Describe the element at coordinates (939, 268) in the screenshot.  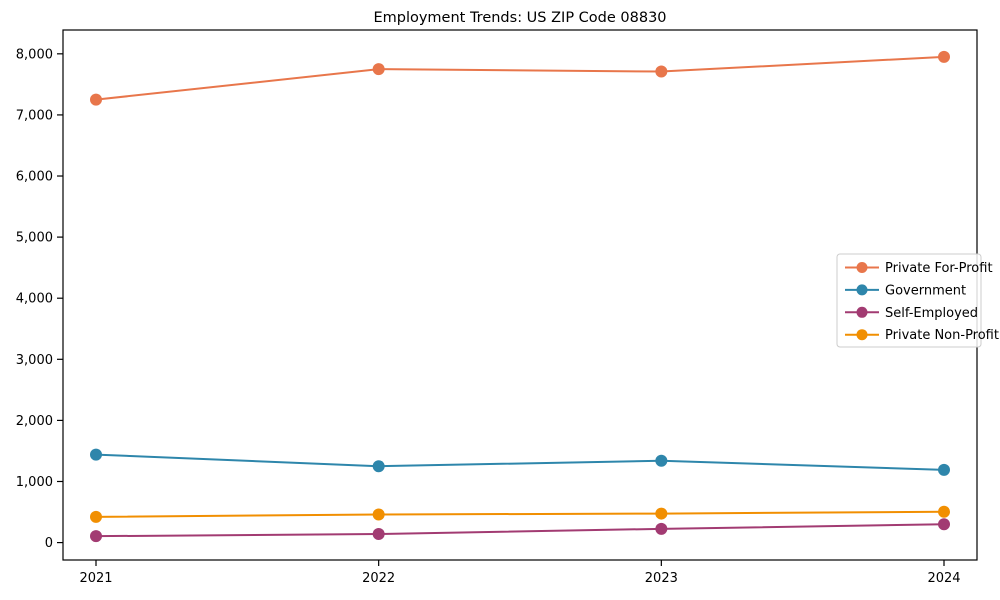
I see `legend-entry-label: Private For-Profit` at that location.